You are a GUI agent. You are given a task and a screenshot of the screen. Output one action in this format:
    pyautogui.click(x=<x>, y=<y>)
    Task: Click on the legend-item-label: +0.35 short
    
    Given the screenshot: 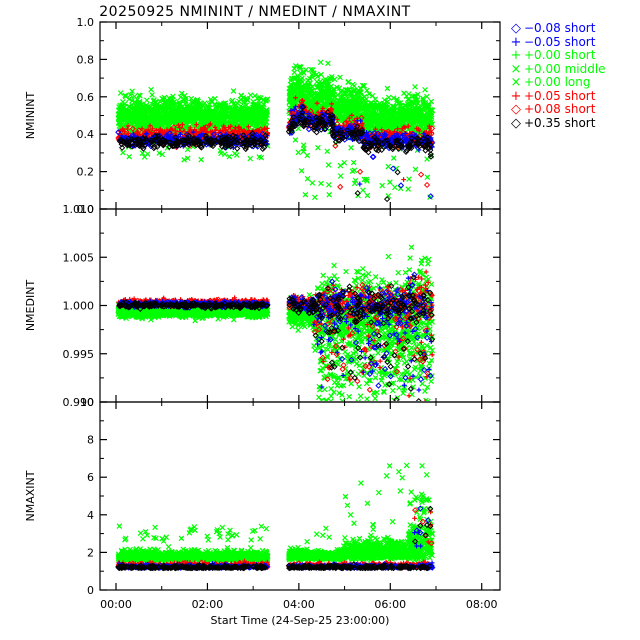 What is the action you would take?
    pyautogui.click(x=560, y=122)
    